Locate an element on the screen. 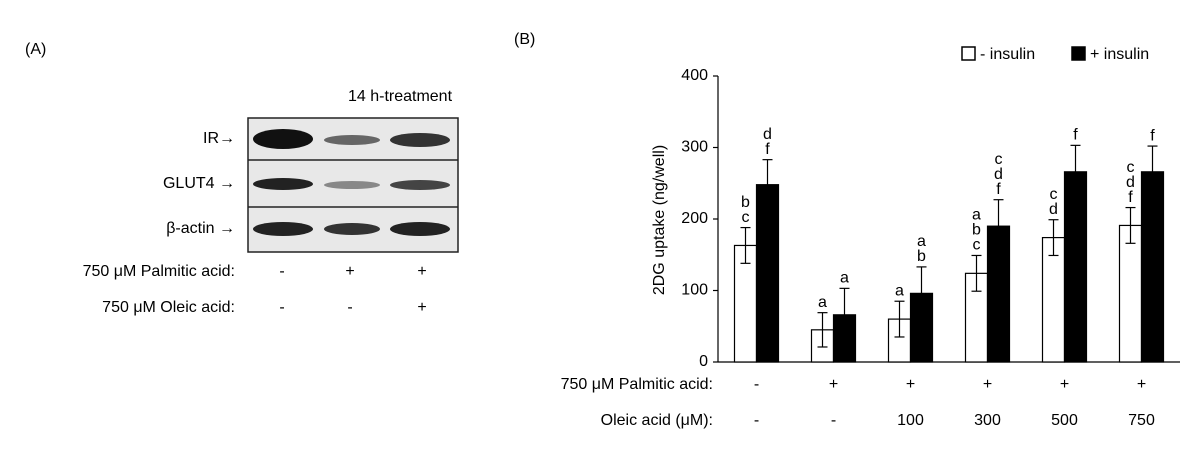  blot is located at coordinates (353, 185).